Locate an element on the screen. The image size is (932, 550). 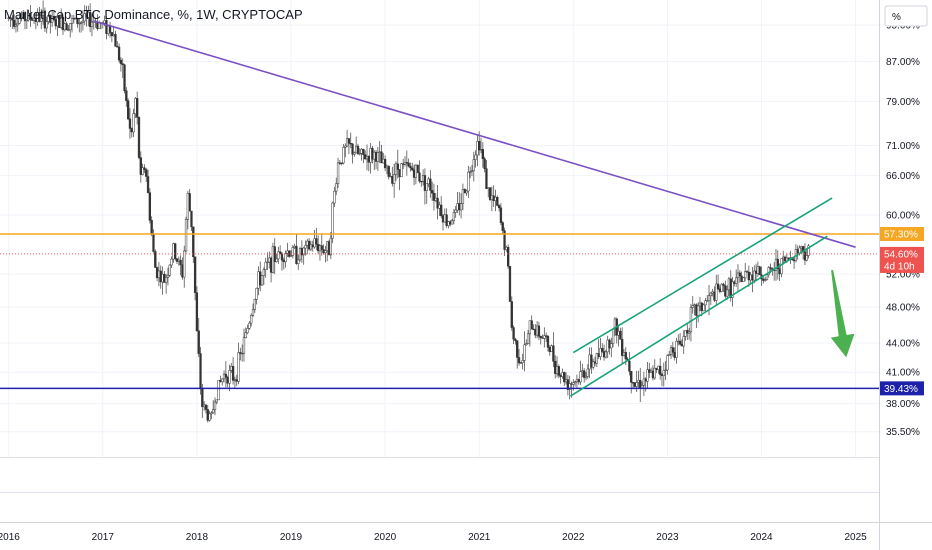
trendline-channel-upper is located at coordinates (702, 275).